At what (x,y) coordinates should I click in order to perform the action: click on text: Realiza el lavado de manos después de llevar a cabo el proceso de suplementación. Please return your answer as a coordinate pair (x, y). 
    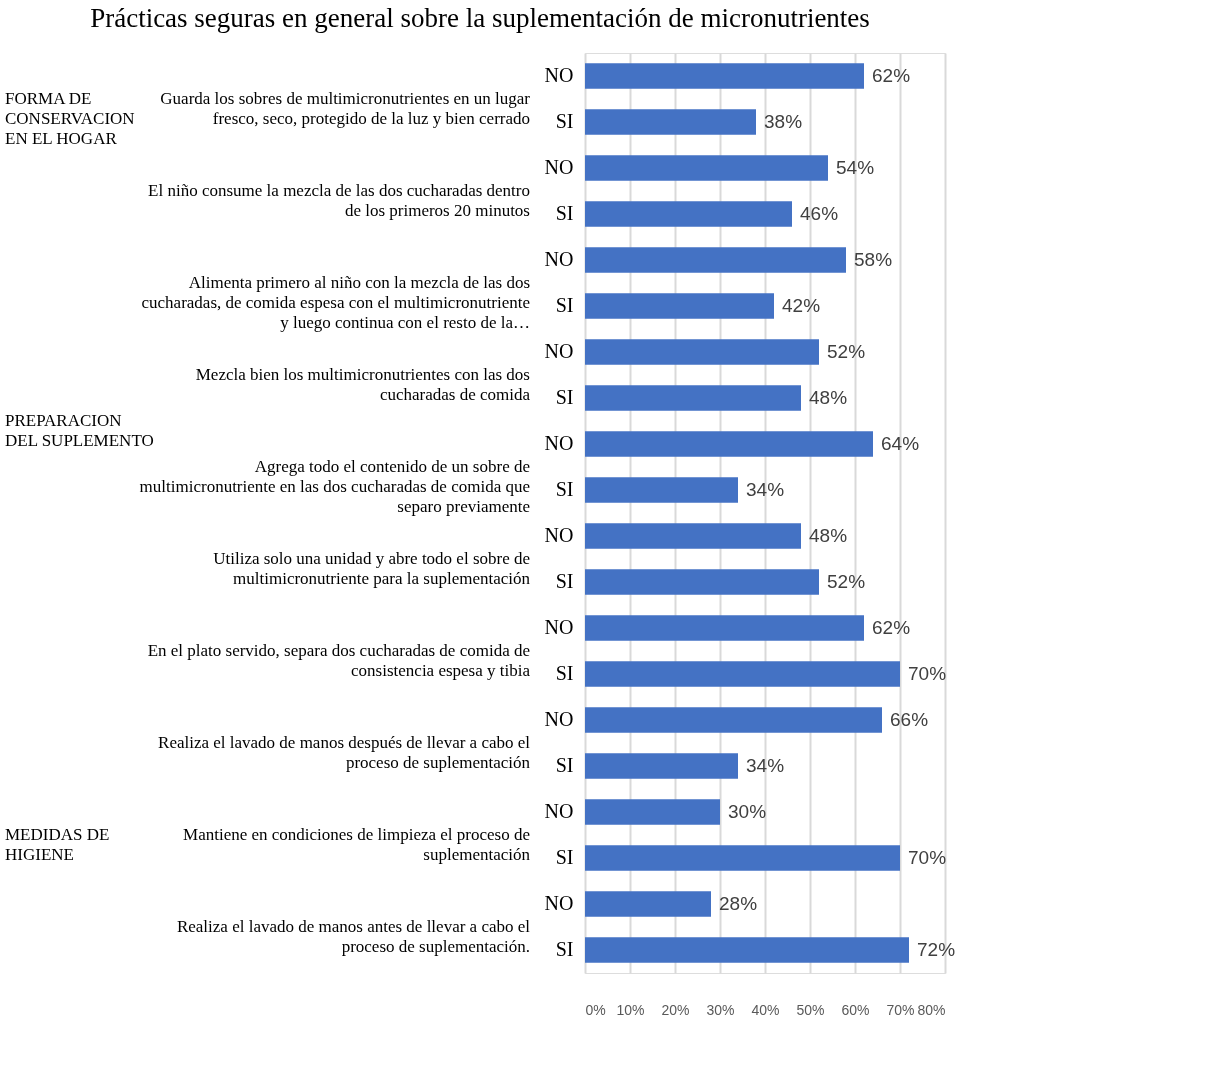
    Looking at the image, I should click on (344, 752).